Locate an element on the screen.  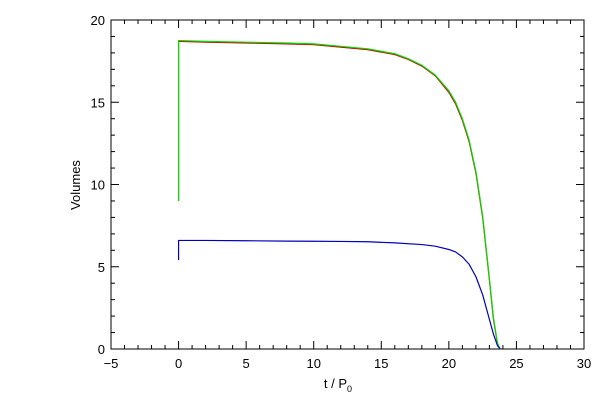
y-tick-label: 0 is located at coordinates (101, 349).